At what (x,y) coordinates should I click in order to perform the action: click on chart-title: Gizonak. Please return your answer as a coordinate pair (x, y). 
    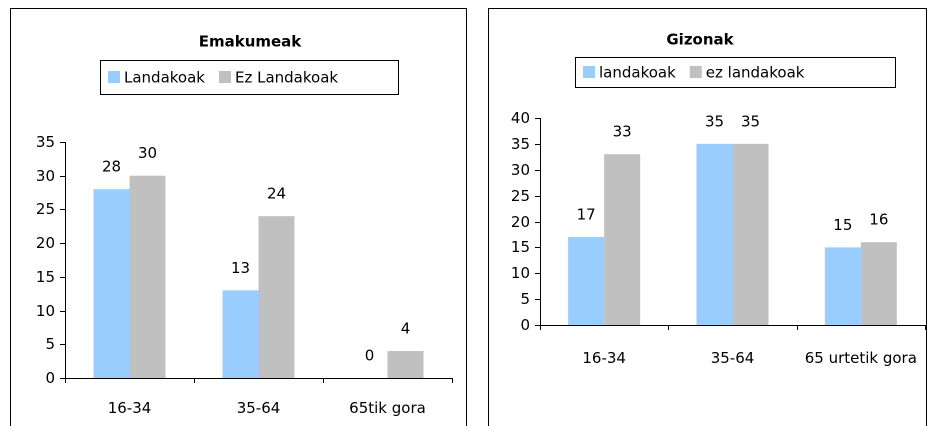
    Looking at the image, I should click on (700, 40).